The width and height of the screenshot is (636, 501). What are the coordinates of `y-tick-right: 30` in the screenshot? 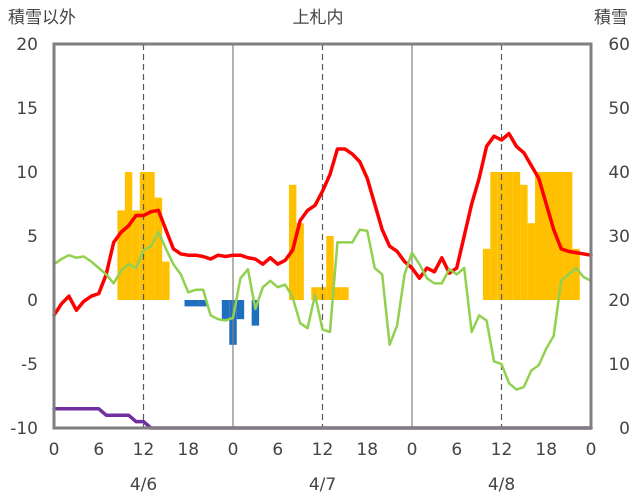 It's located at (619, 237).